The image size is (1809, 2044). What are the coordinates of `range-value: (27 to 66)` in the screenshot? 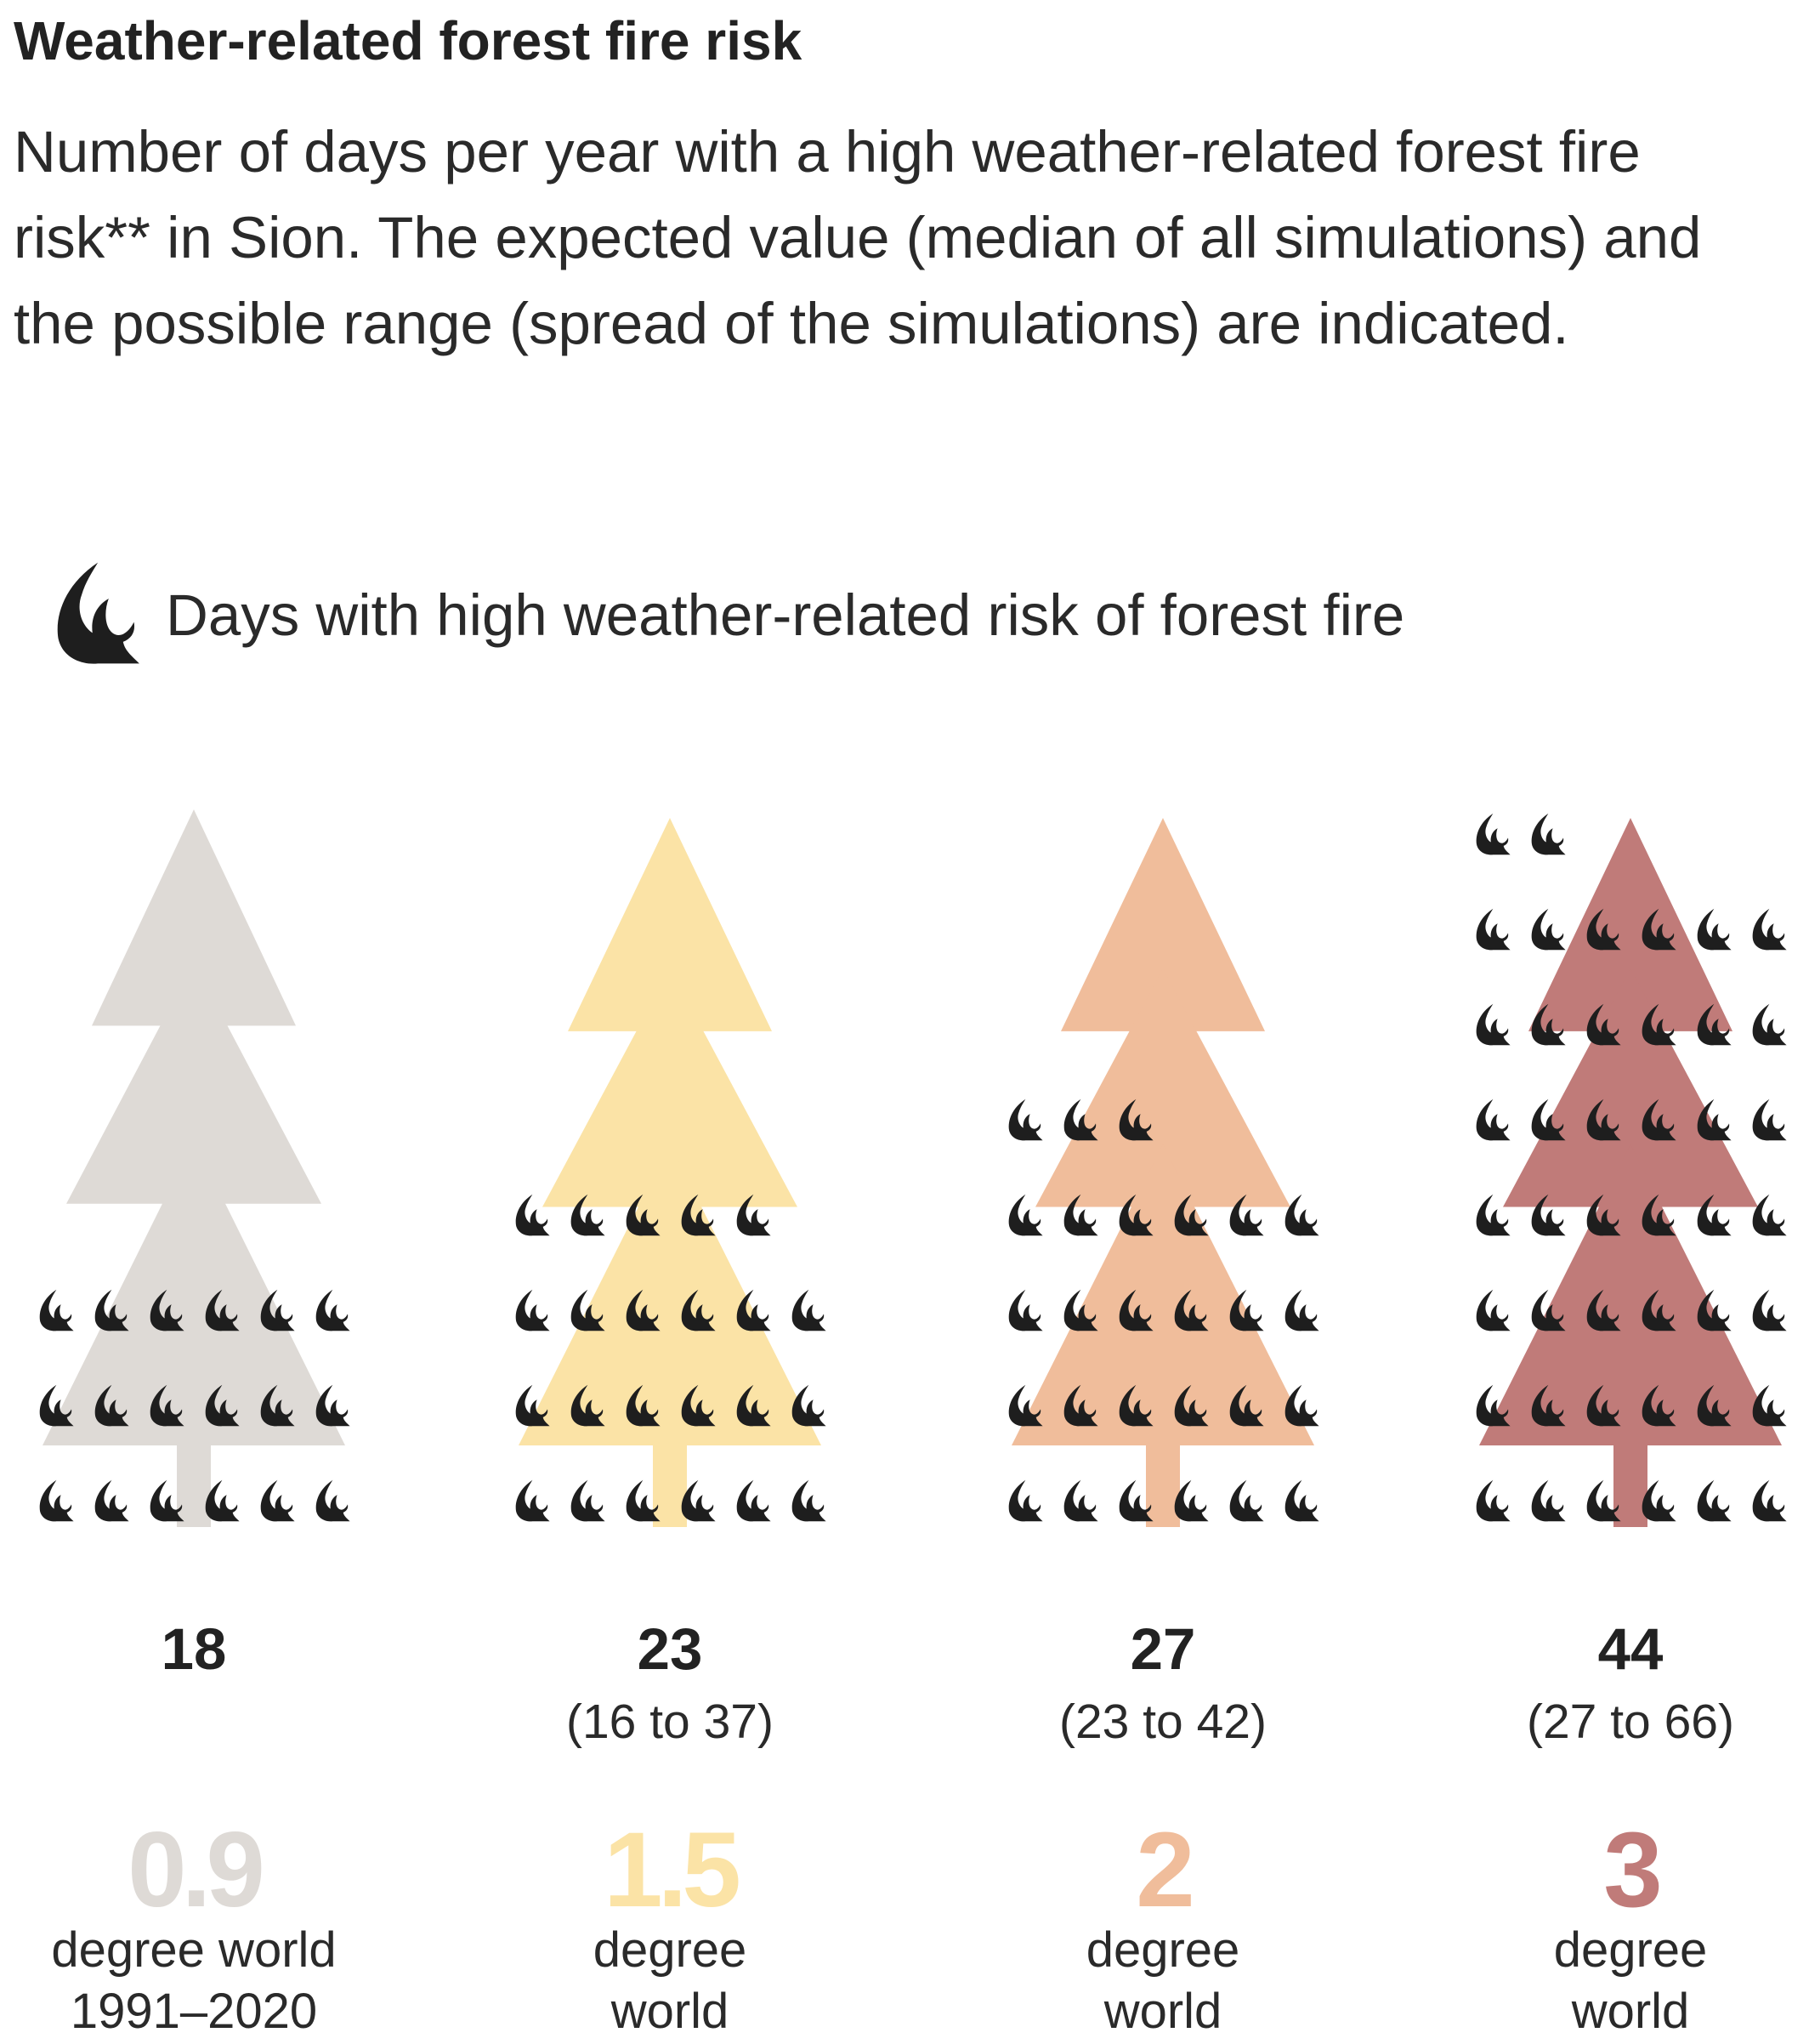 It's located at (1630, 1722).